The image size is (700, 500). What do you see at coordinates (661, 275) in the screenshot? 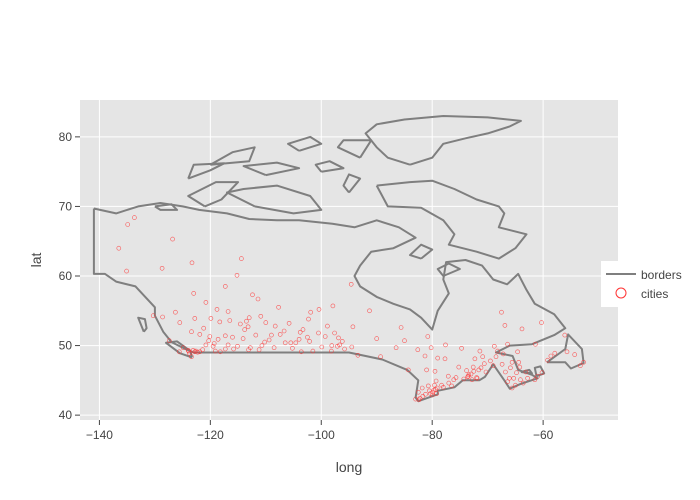
I see `legend-borders-label: borders` at bounding box center [661, 275].